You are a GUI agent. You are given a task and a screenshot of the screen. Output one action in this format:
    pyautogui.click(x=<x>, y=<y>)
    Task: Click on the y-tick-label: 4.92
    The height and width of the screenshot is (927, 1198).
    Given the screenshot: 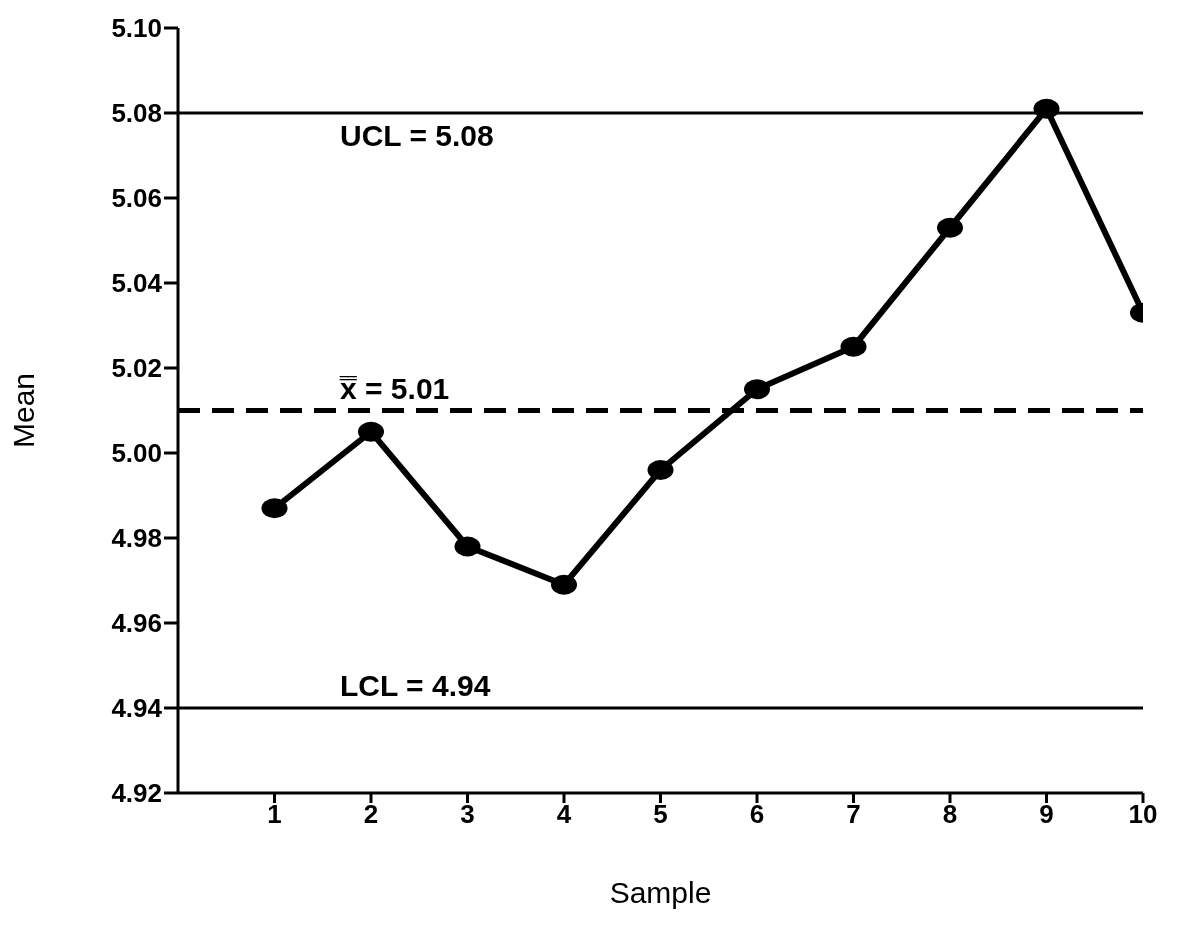 What is the action you would take?
    pyautogui.click(x=136, y=793)
    